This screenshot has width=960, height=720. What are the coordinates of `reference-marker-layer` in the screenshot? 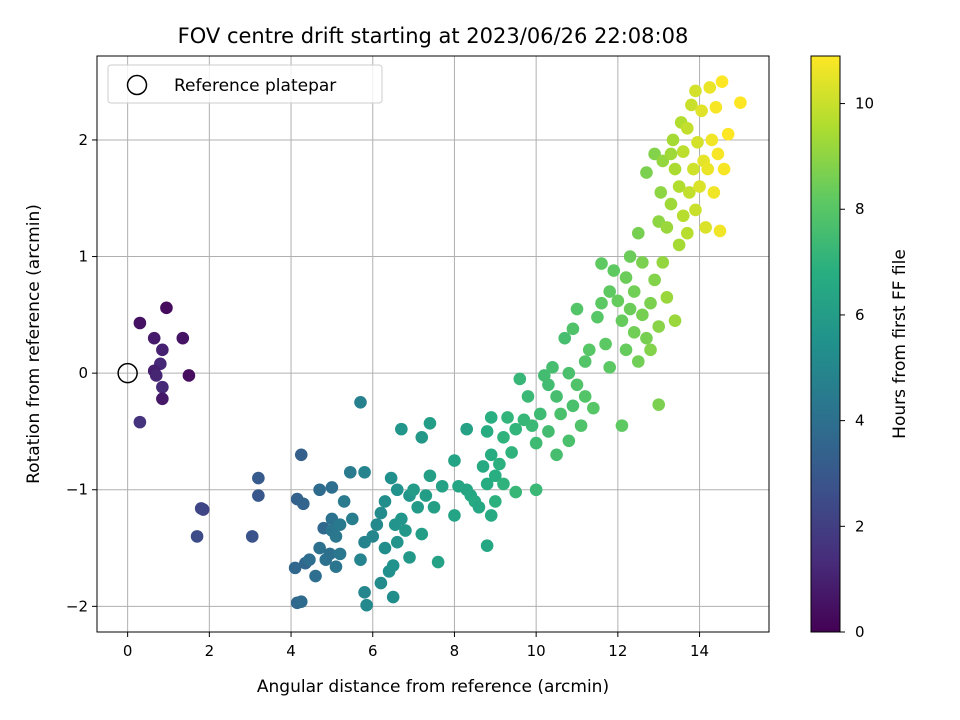 It's located at (127, 373).